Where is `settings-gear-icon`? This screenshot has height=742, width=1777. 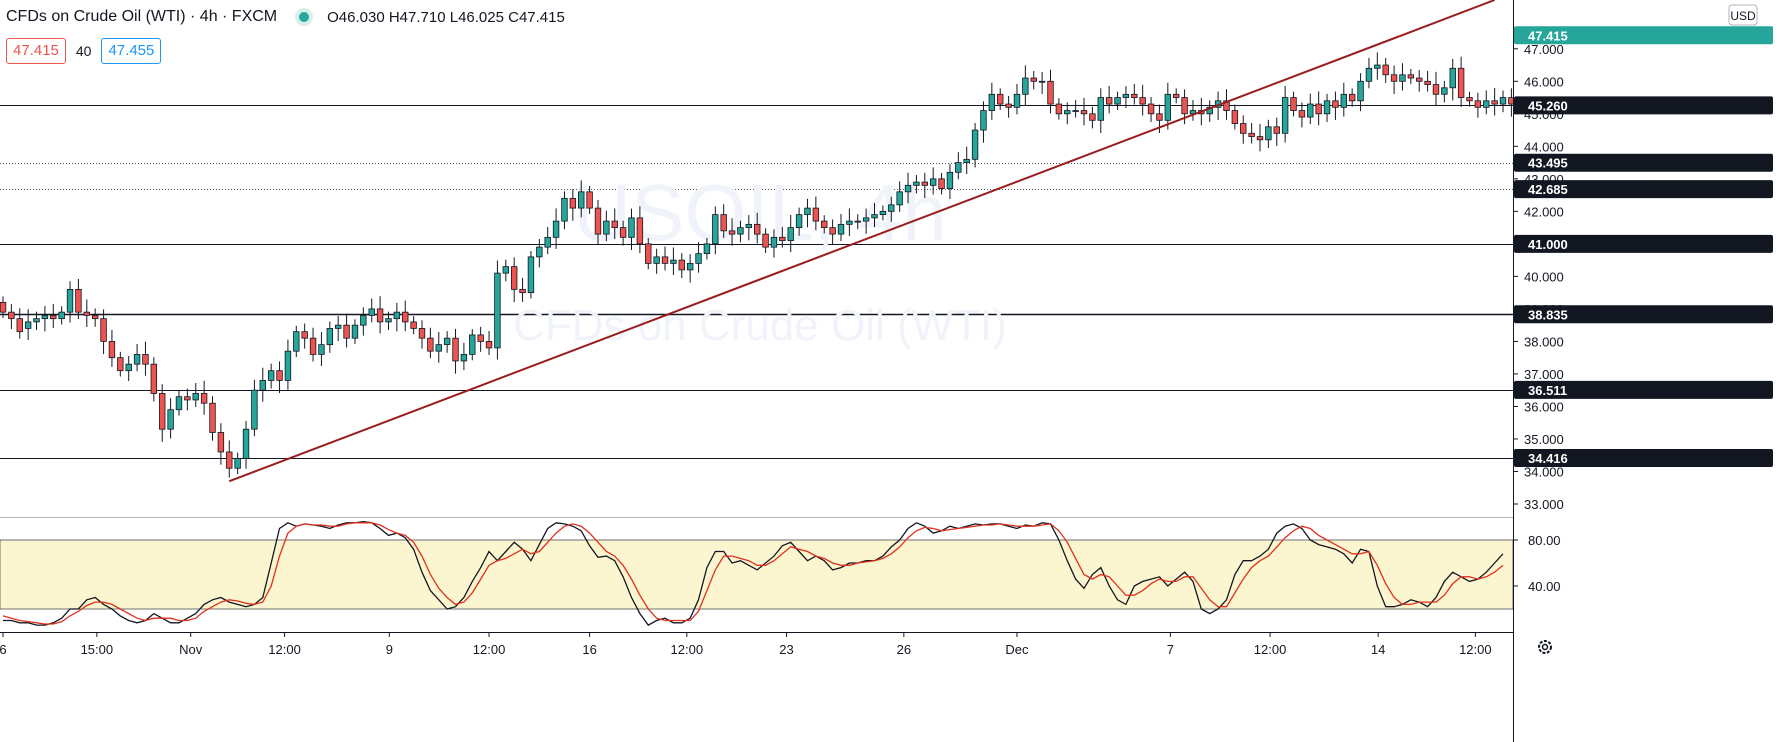
settings-gear-icon is located at coordinates (1545, 647).